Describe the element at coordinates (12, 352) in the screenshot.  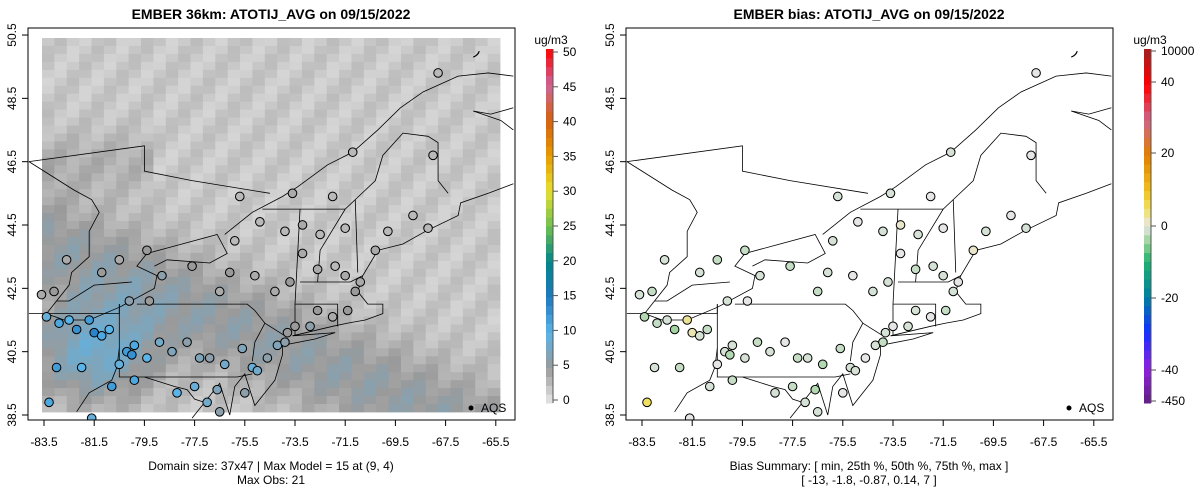
I see `y-tick-label: 40.5` at that location.